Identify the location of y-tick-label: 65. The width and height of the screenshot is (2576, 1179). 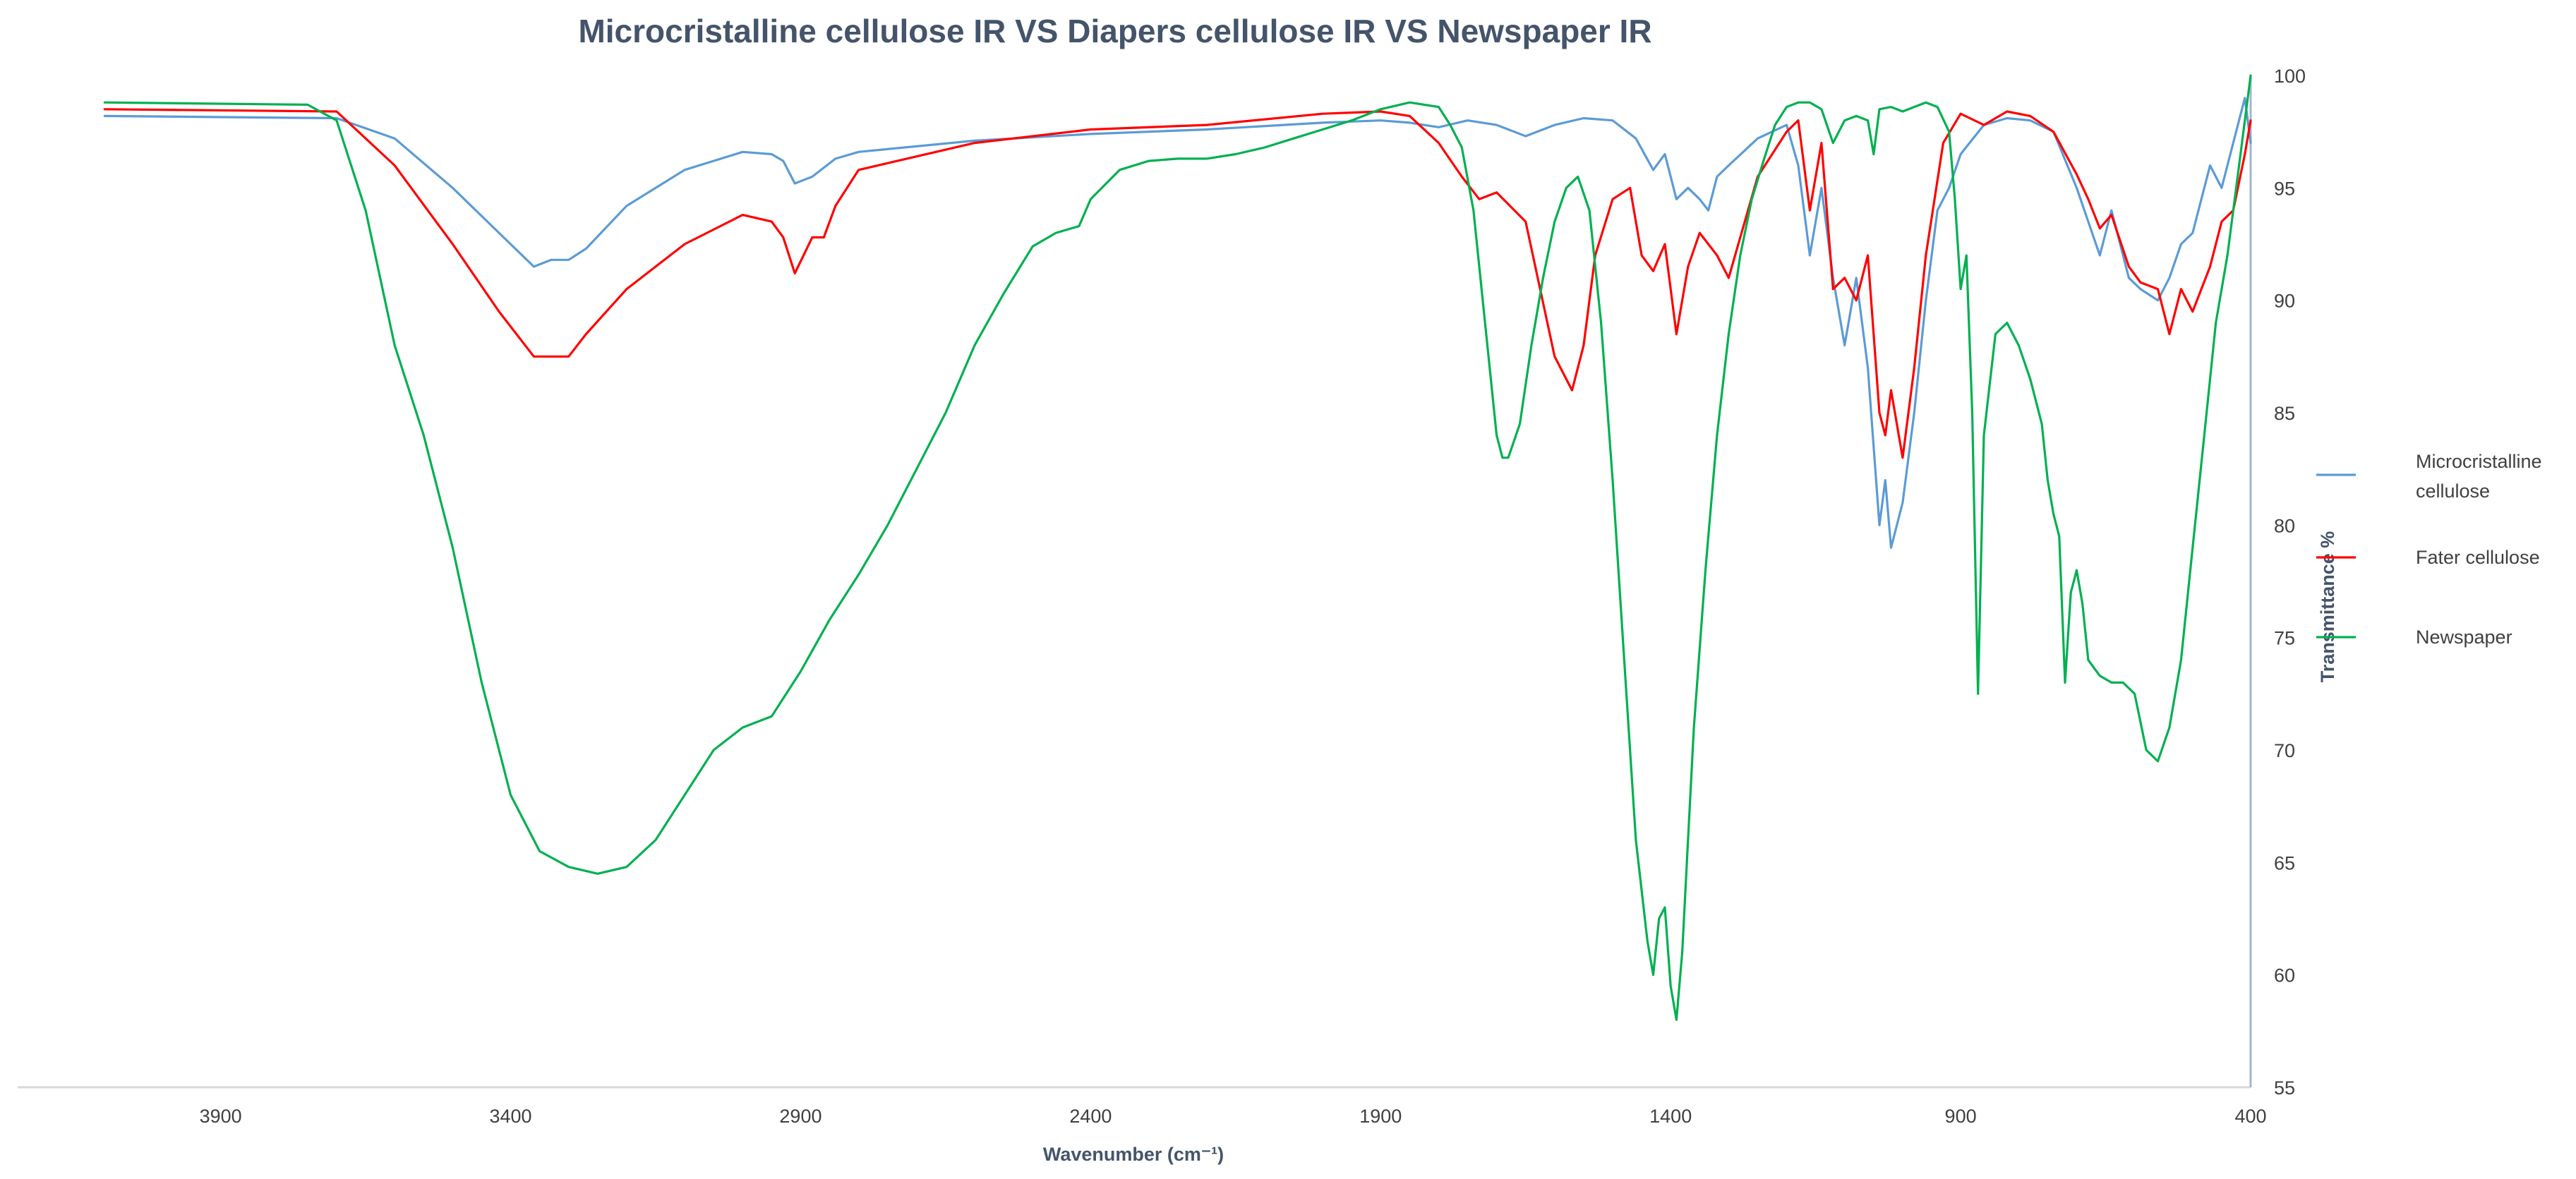
(2284, 862).